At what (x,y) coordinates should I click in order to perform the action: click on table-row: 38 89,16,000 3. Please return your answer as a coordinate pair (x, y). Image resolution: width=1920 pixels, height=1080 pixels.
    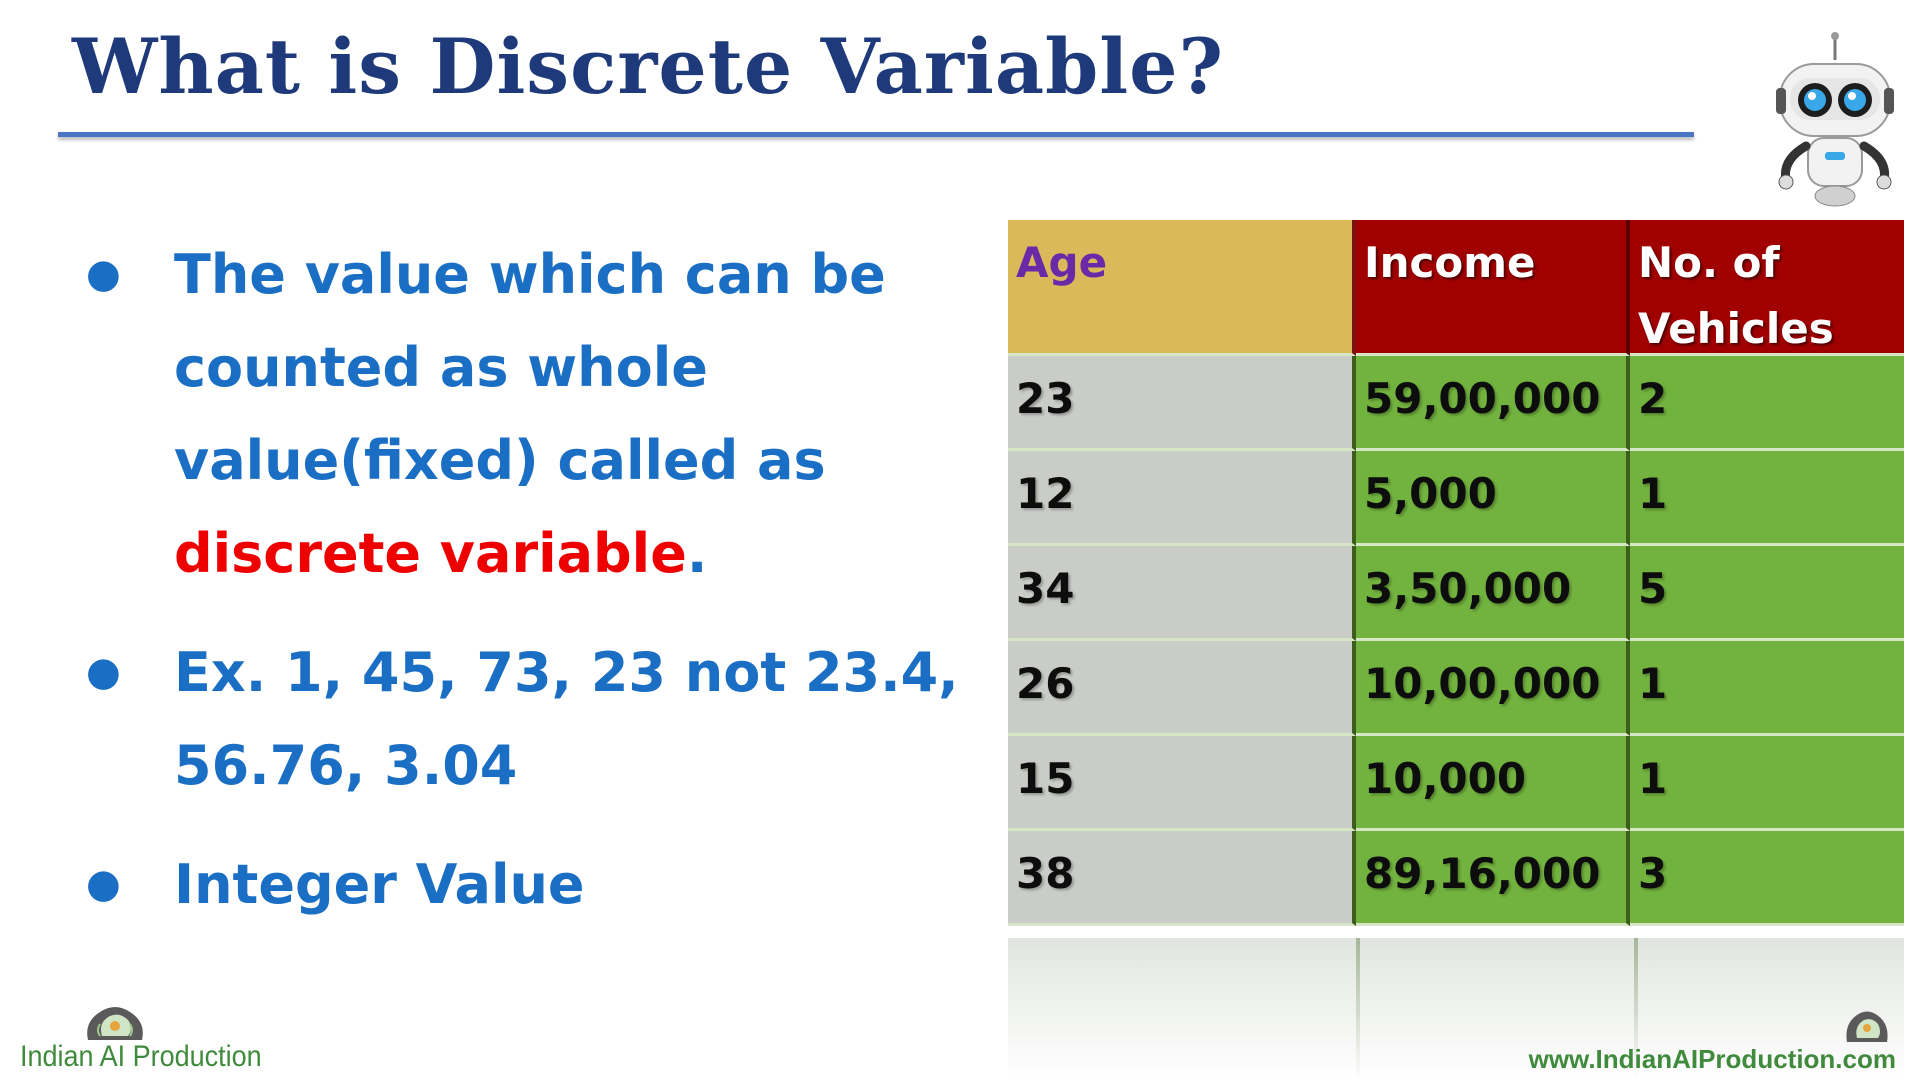
    Looking at the image, I should click on (1456, 878).